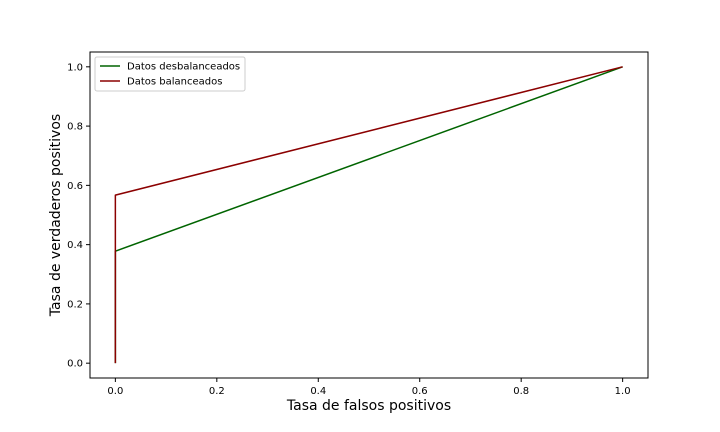 Image resolution: width=720 pixels, height=432 pixels. Describe the element at coordinates (75, 364) in the screenshot. I see `y-tick-label: 0.0` at that location.